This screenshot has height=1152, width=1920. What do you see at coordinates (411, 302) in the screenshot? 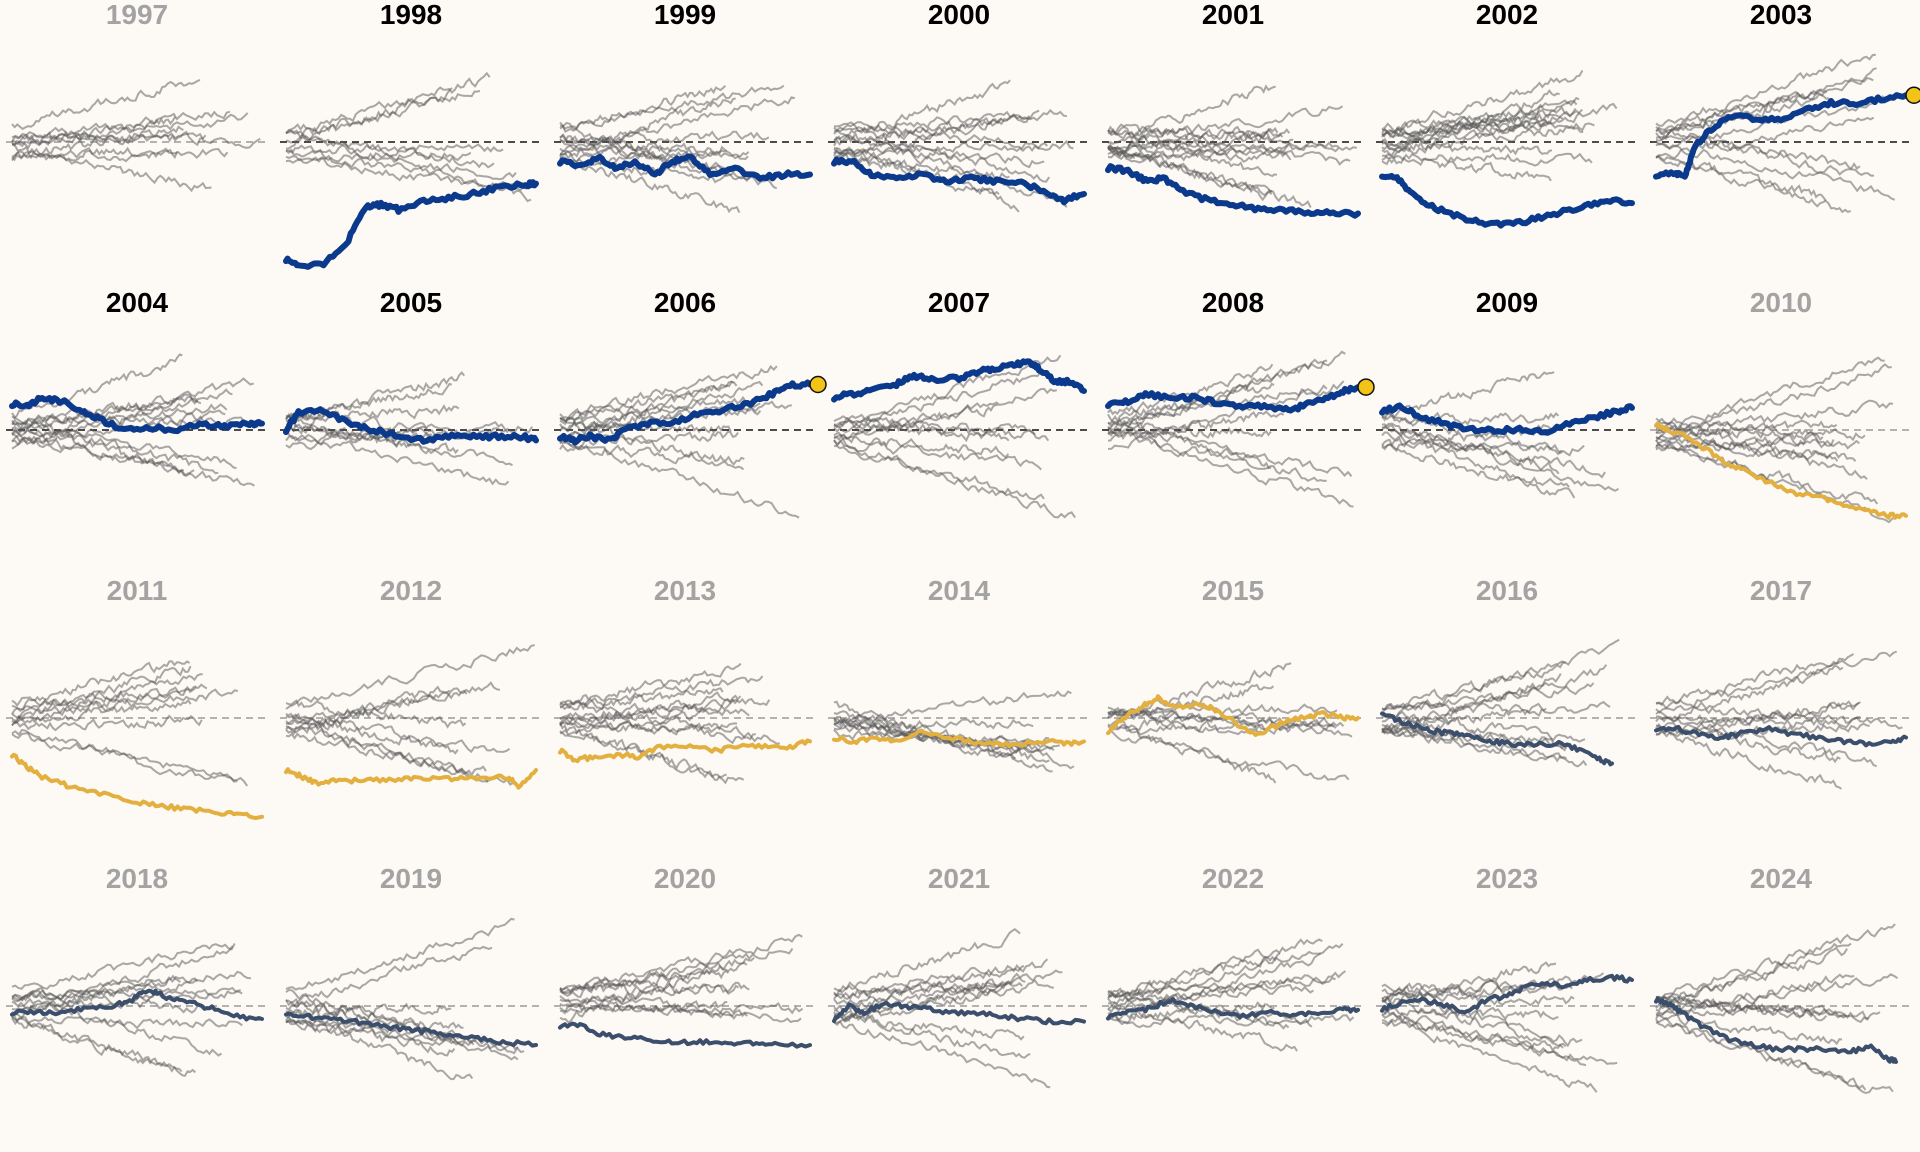
I see `panel-title: 2005` at bounding box center [411, 302].